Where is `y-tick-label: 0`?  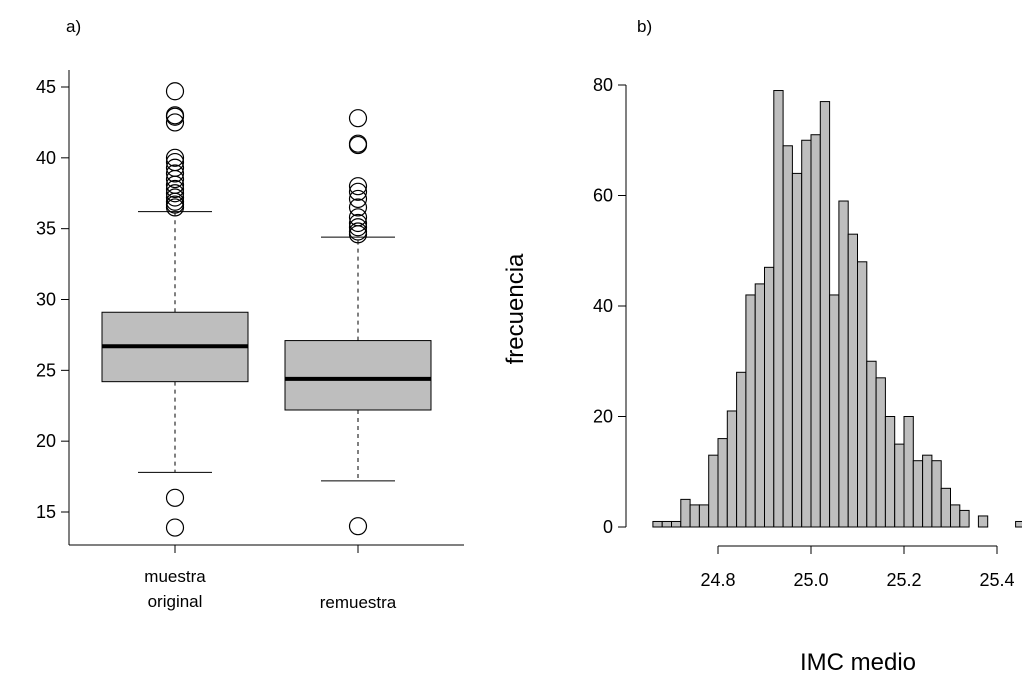 y-tick-label: 0 is located at coordinates (608, 527).